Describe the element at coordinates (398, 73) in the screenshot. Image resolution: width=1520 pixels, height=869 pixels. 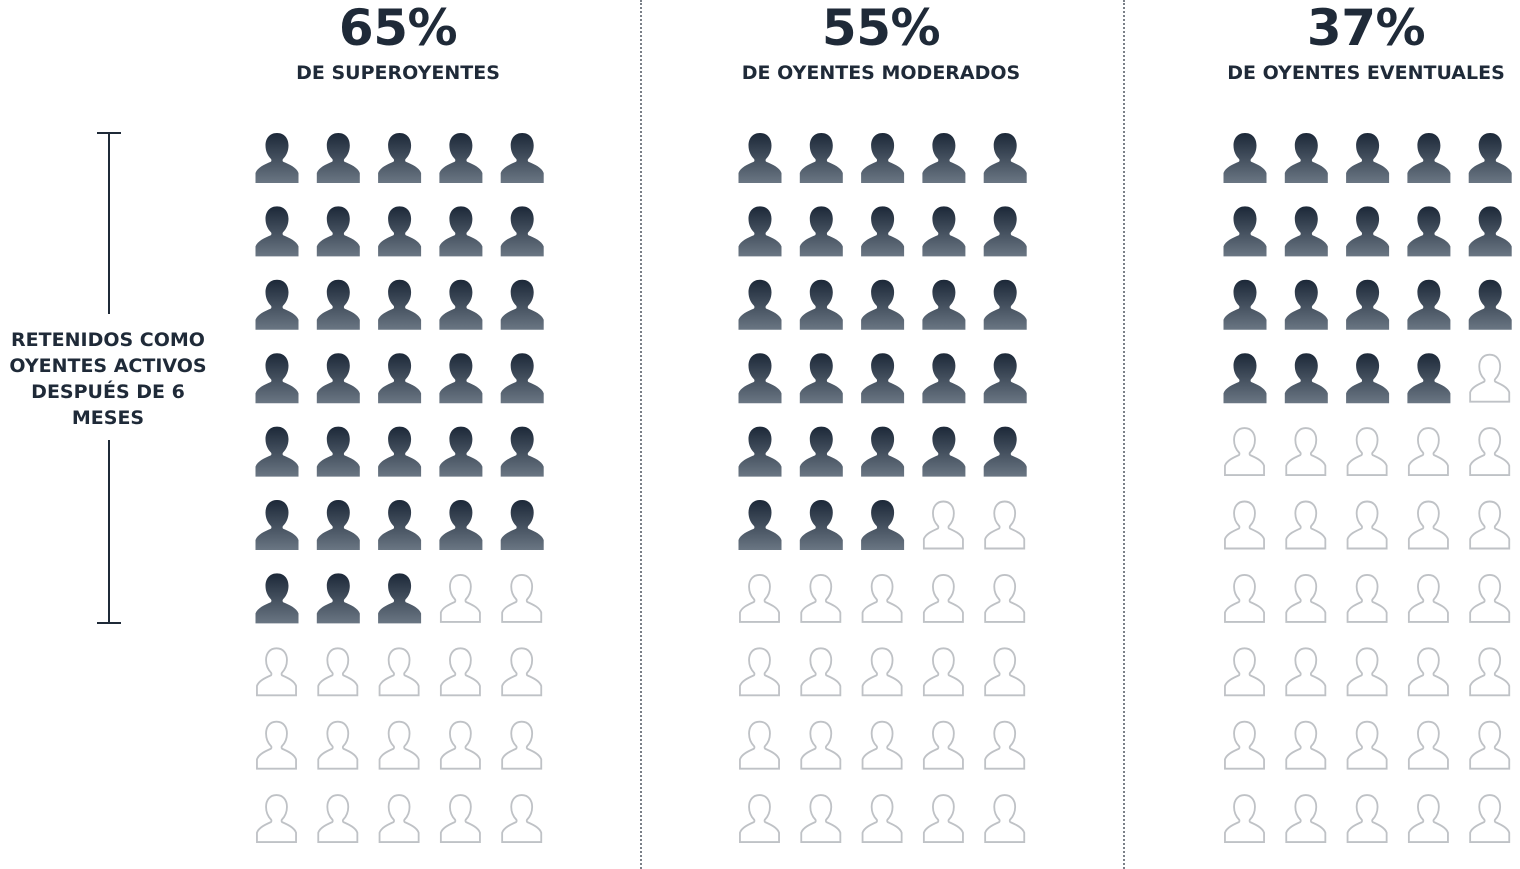
I see `group-label: DE SUPEROYENTES` at that location.